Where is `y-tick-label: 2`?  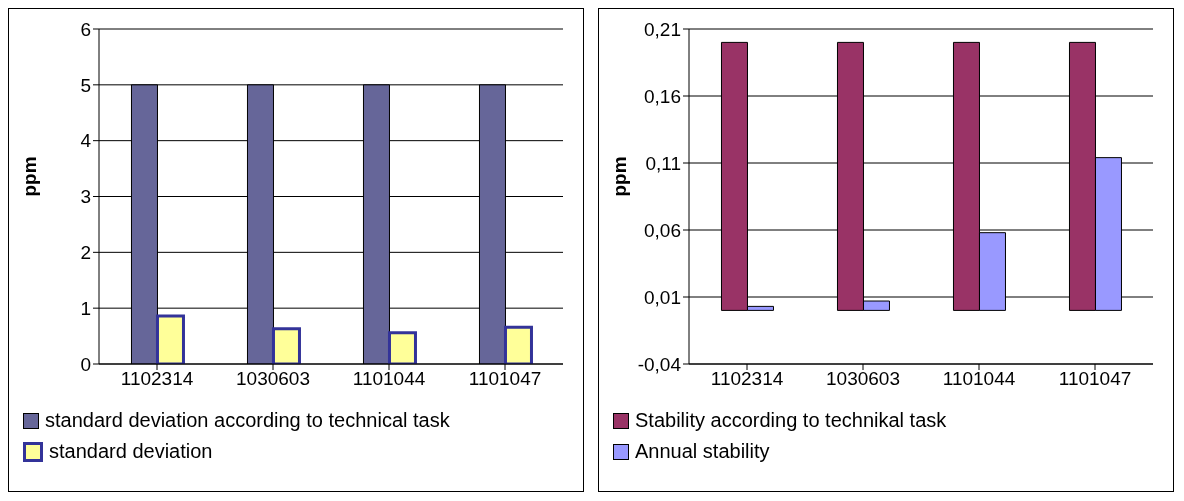
y-tick-label: 2 is located at coordinates (85, 253).